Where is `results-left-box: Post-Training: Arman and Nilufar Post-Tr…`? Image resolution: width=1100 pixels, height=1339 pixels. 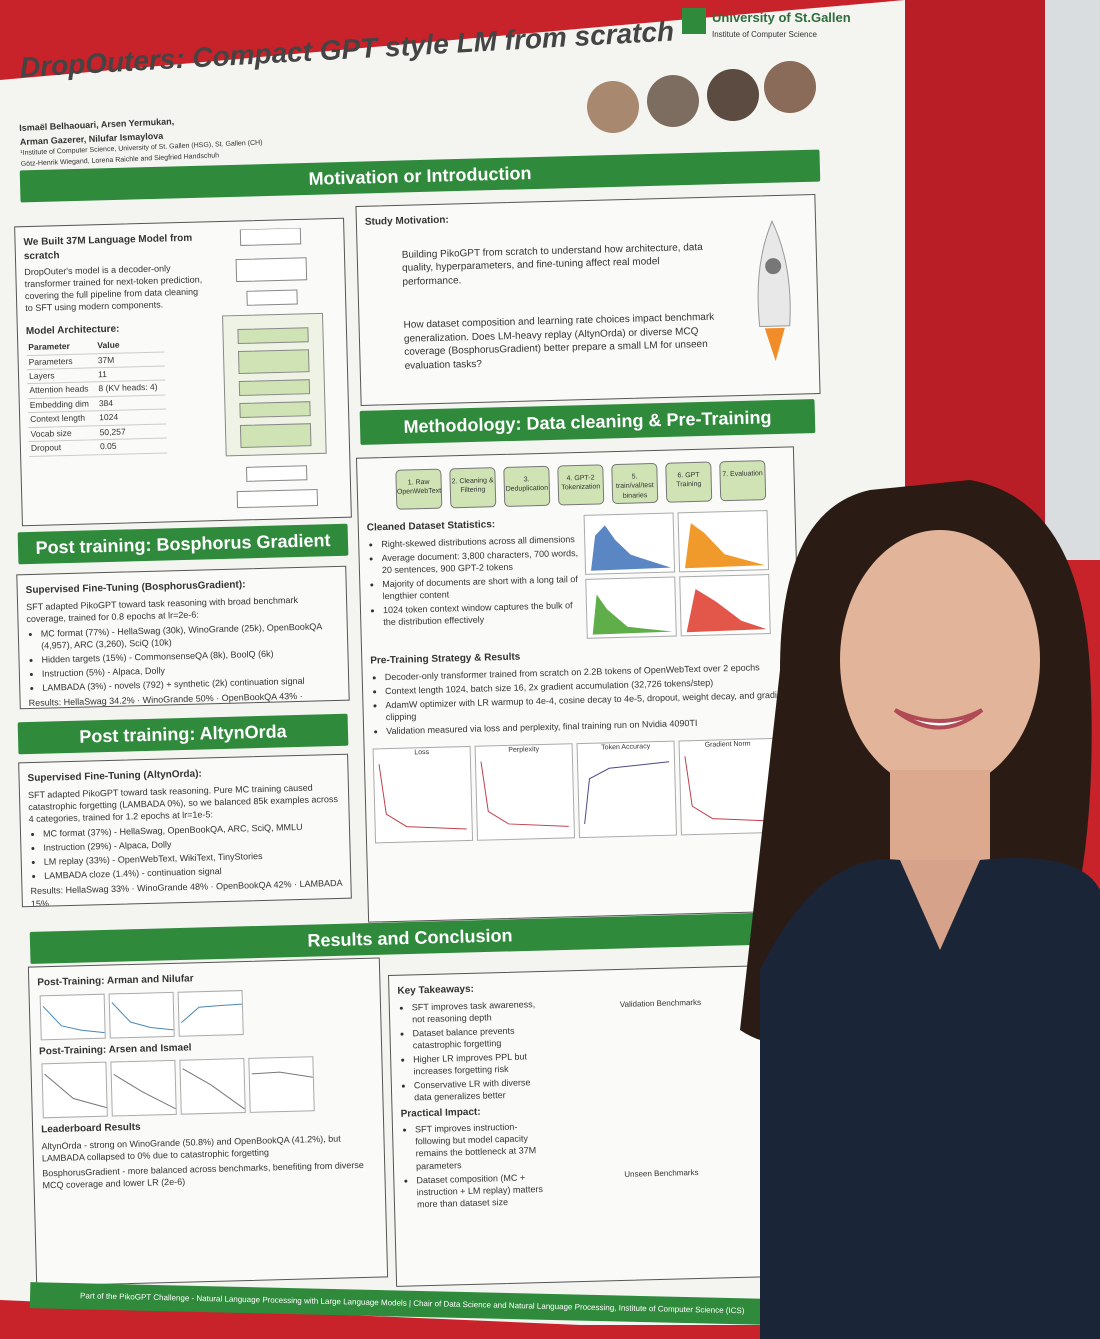
results-left-box: Post-Training: Arman and Nilufar Post-Tr… is located at coordinates (208, 1122).